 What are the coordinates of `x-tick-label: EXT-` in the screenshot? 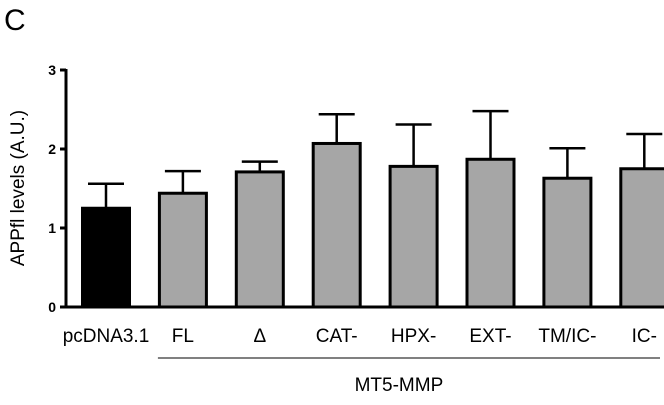 It's located at (490, 336).